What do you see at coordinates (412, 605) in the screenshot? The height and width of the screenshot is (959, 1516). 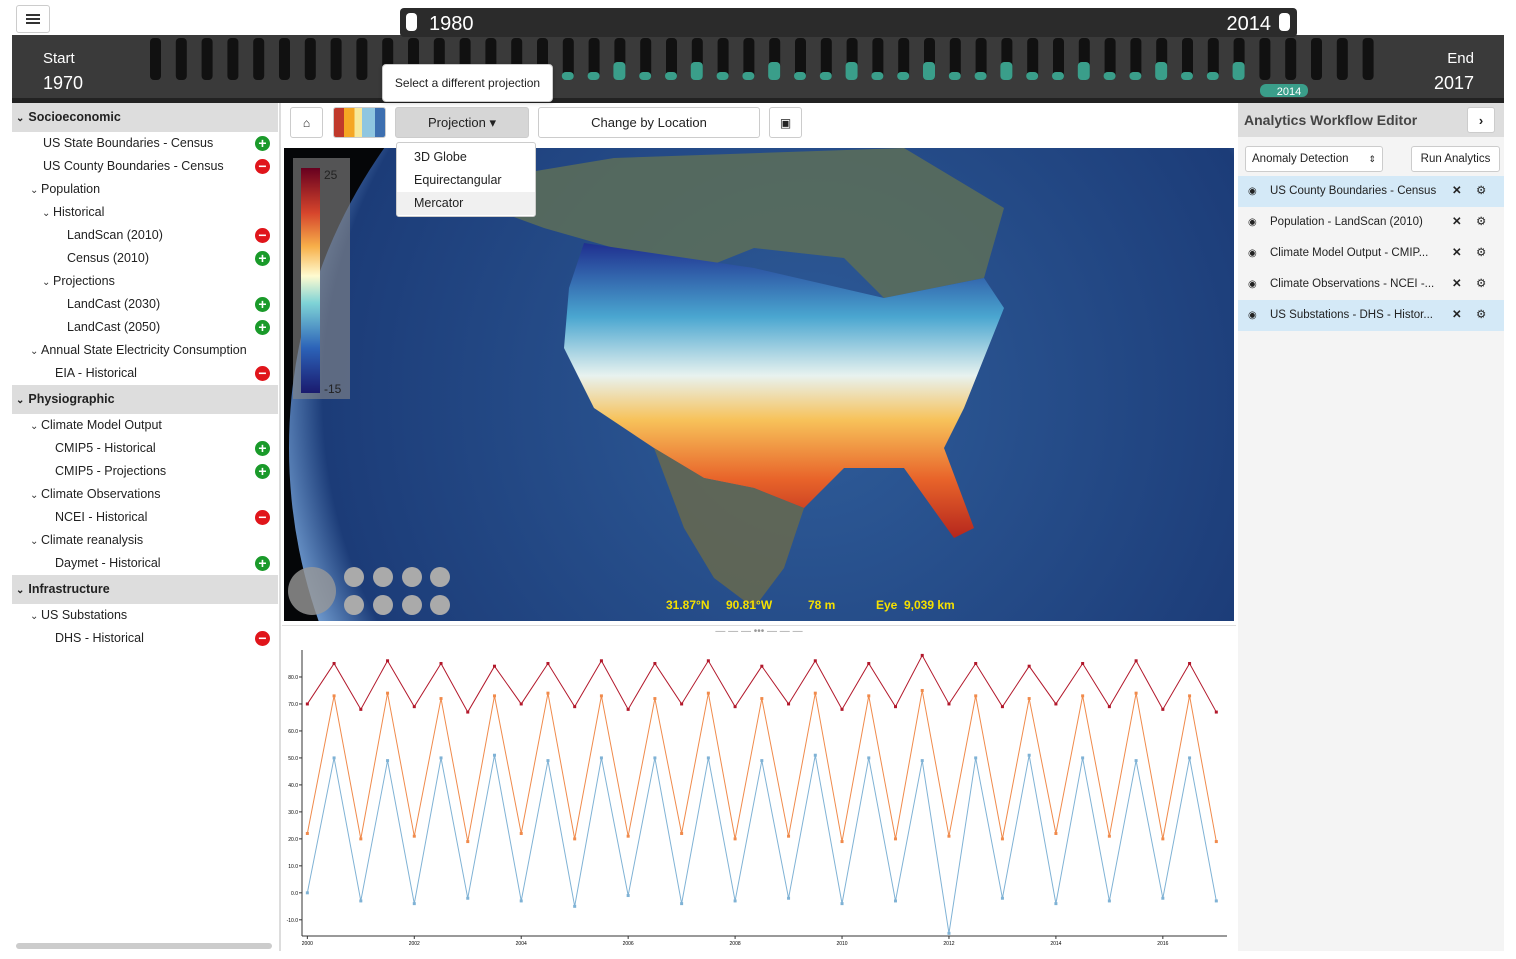 I see `stats` at bounding box center [412, 605].